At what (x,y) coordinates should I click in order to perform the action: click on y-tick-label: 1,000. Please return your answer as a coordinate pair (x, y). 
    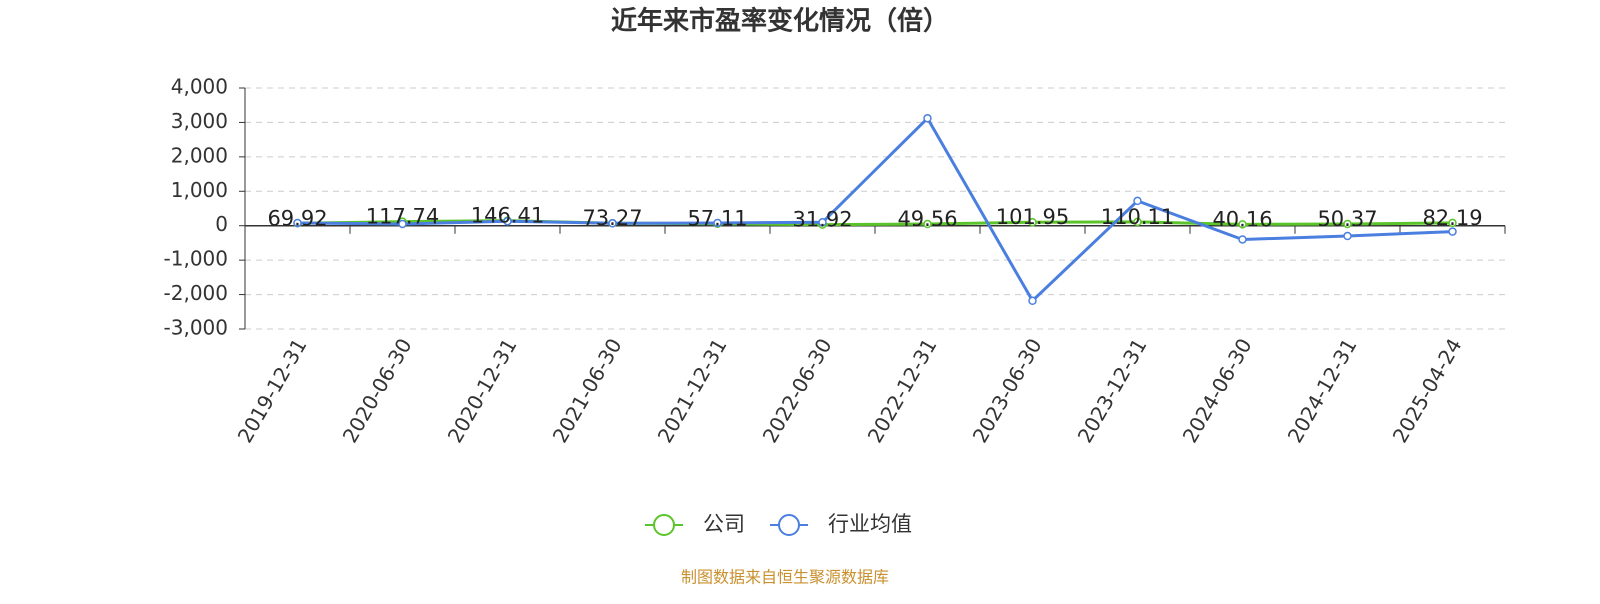
    Looking at the image, I should click on (199, 190).